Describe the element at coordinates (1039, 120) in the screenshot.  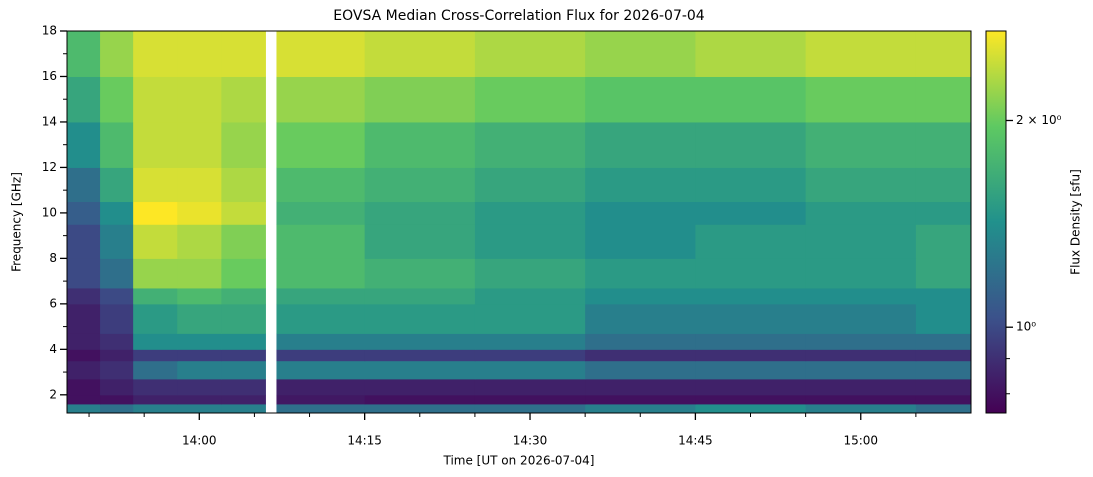
I see `colorbar-tick-label: 2 × 10⁰` at that location.